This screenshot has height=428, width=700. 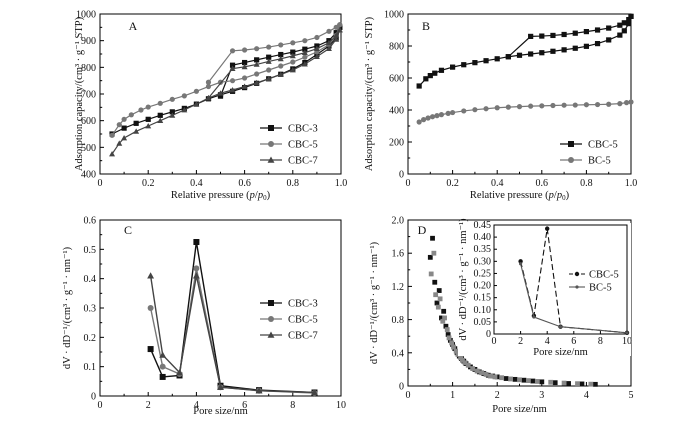 What do you see at coordinates (303, 161) in the screenshot?
I see `legend-label: CBC-7` at bounding box center [303, 161].